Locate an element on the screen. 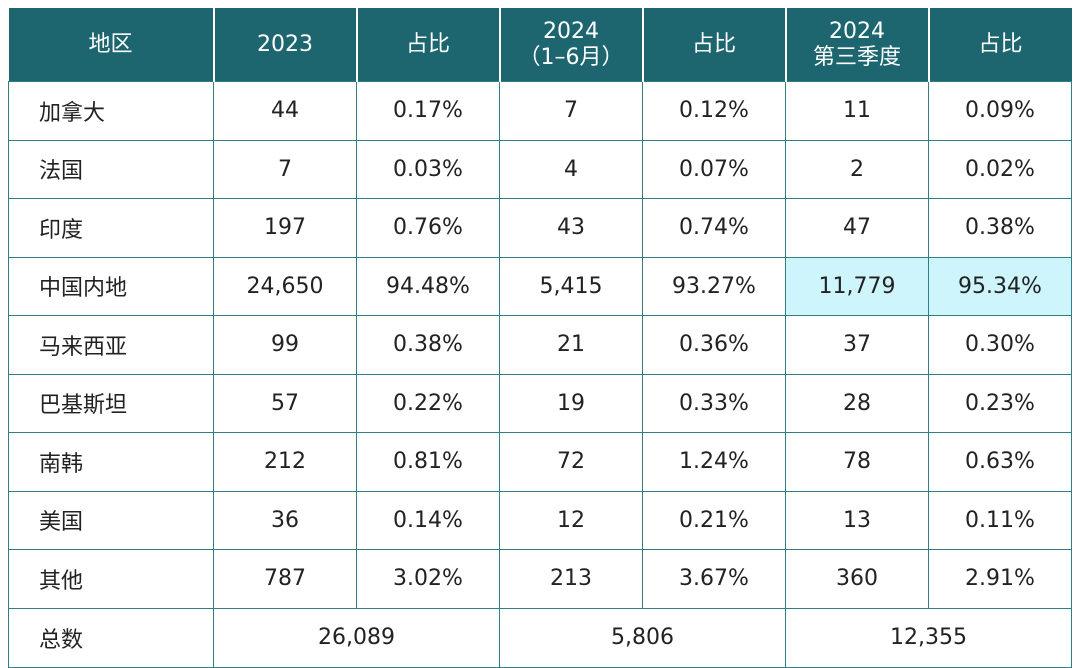 This screenshot has height=668, width=1080. header-region: 地区 is located at coordinates (111, 45).